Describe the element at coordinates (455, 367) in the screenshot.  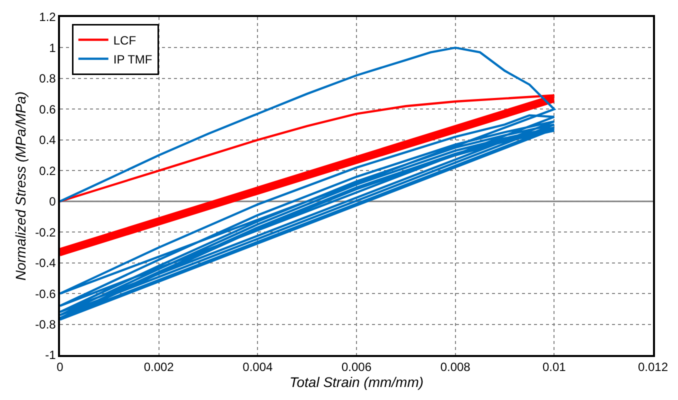
I see `x-tick-label: 0.008` at that location.